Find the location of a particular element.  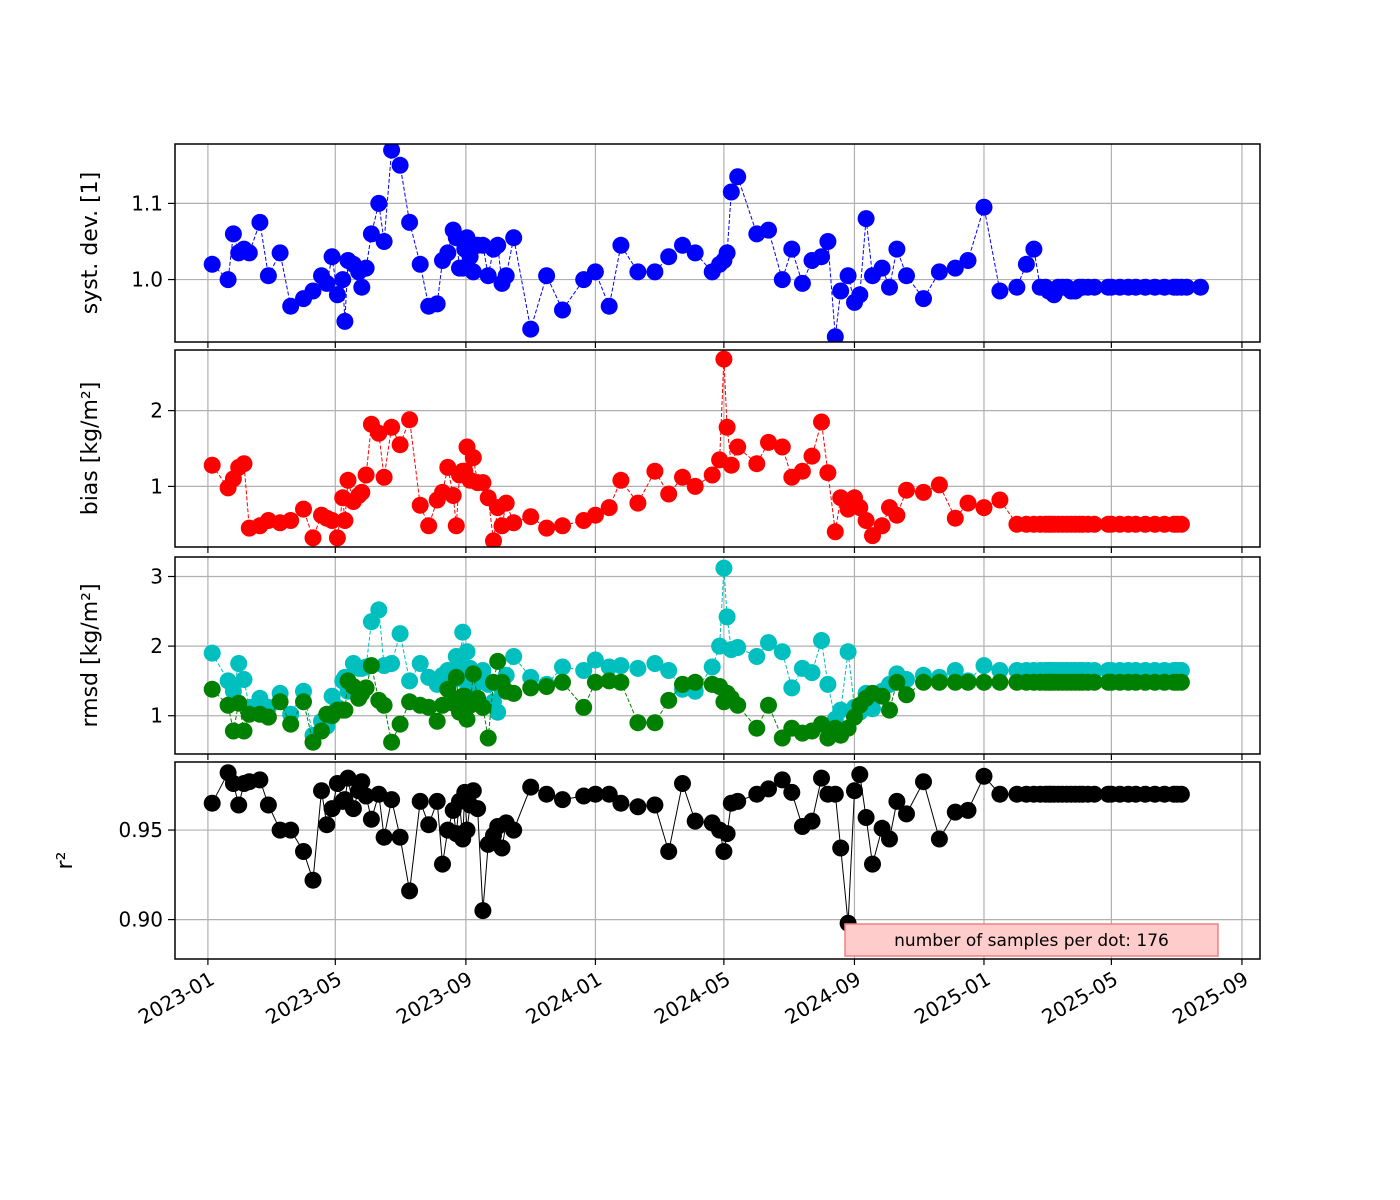

x-tick-label: 2023-05 is located at coordinates (303, 998).